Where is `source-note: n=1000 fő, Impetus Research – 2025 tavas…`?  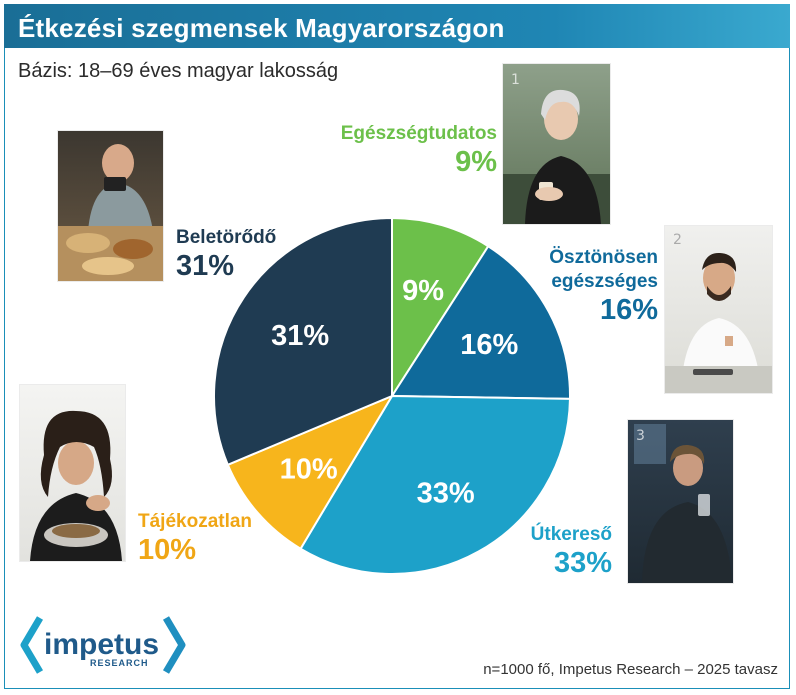 source-note: n=1000 fő, Impetus Research – 2025 tavas… is located at coordinates (630, 669).